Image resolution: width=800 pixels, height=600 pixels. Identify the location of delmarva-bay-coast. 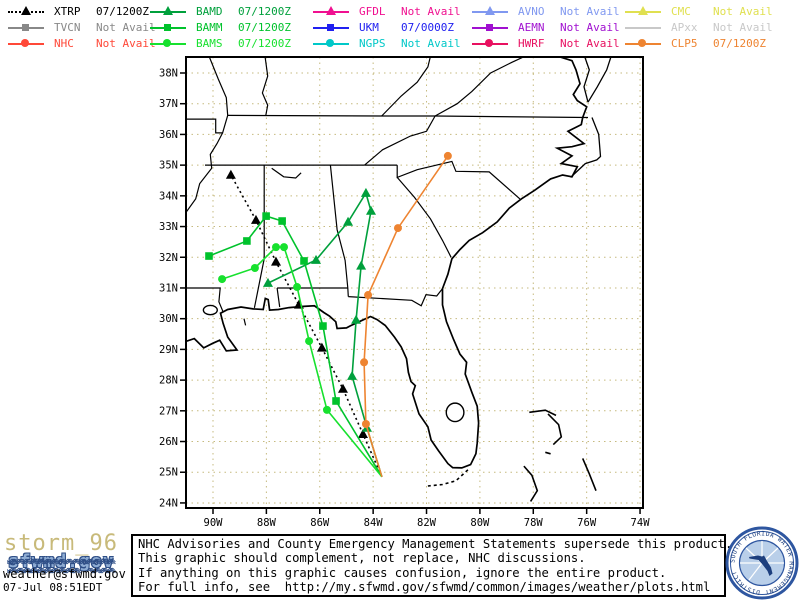
(586, 80).